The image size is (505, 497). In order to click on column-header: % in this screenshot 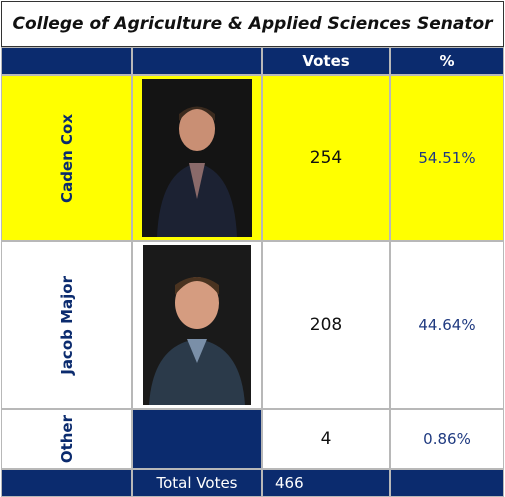, I will do `click(447, 61)`.